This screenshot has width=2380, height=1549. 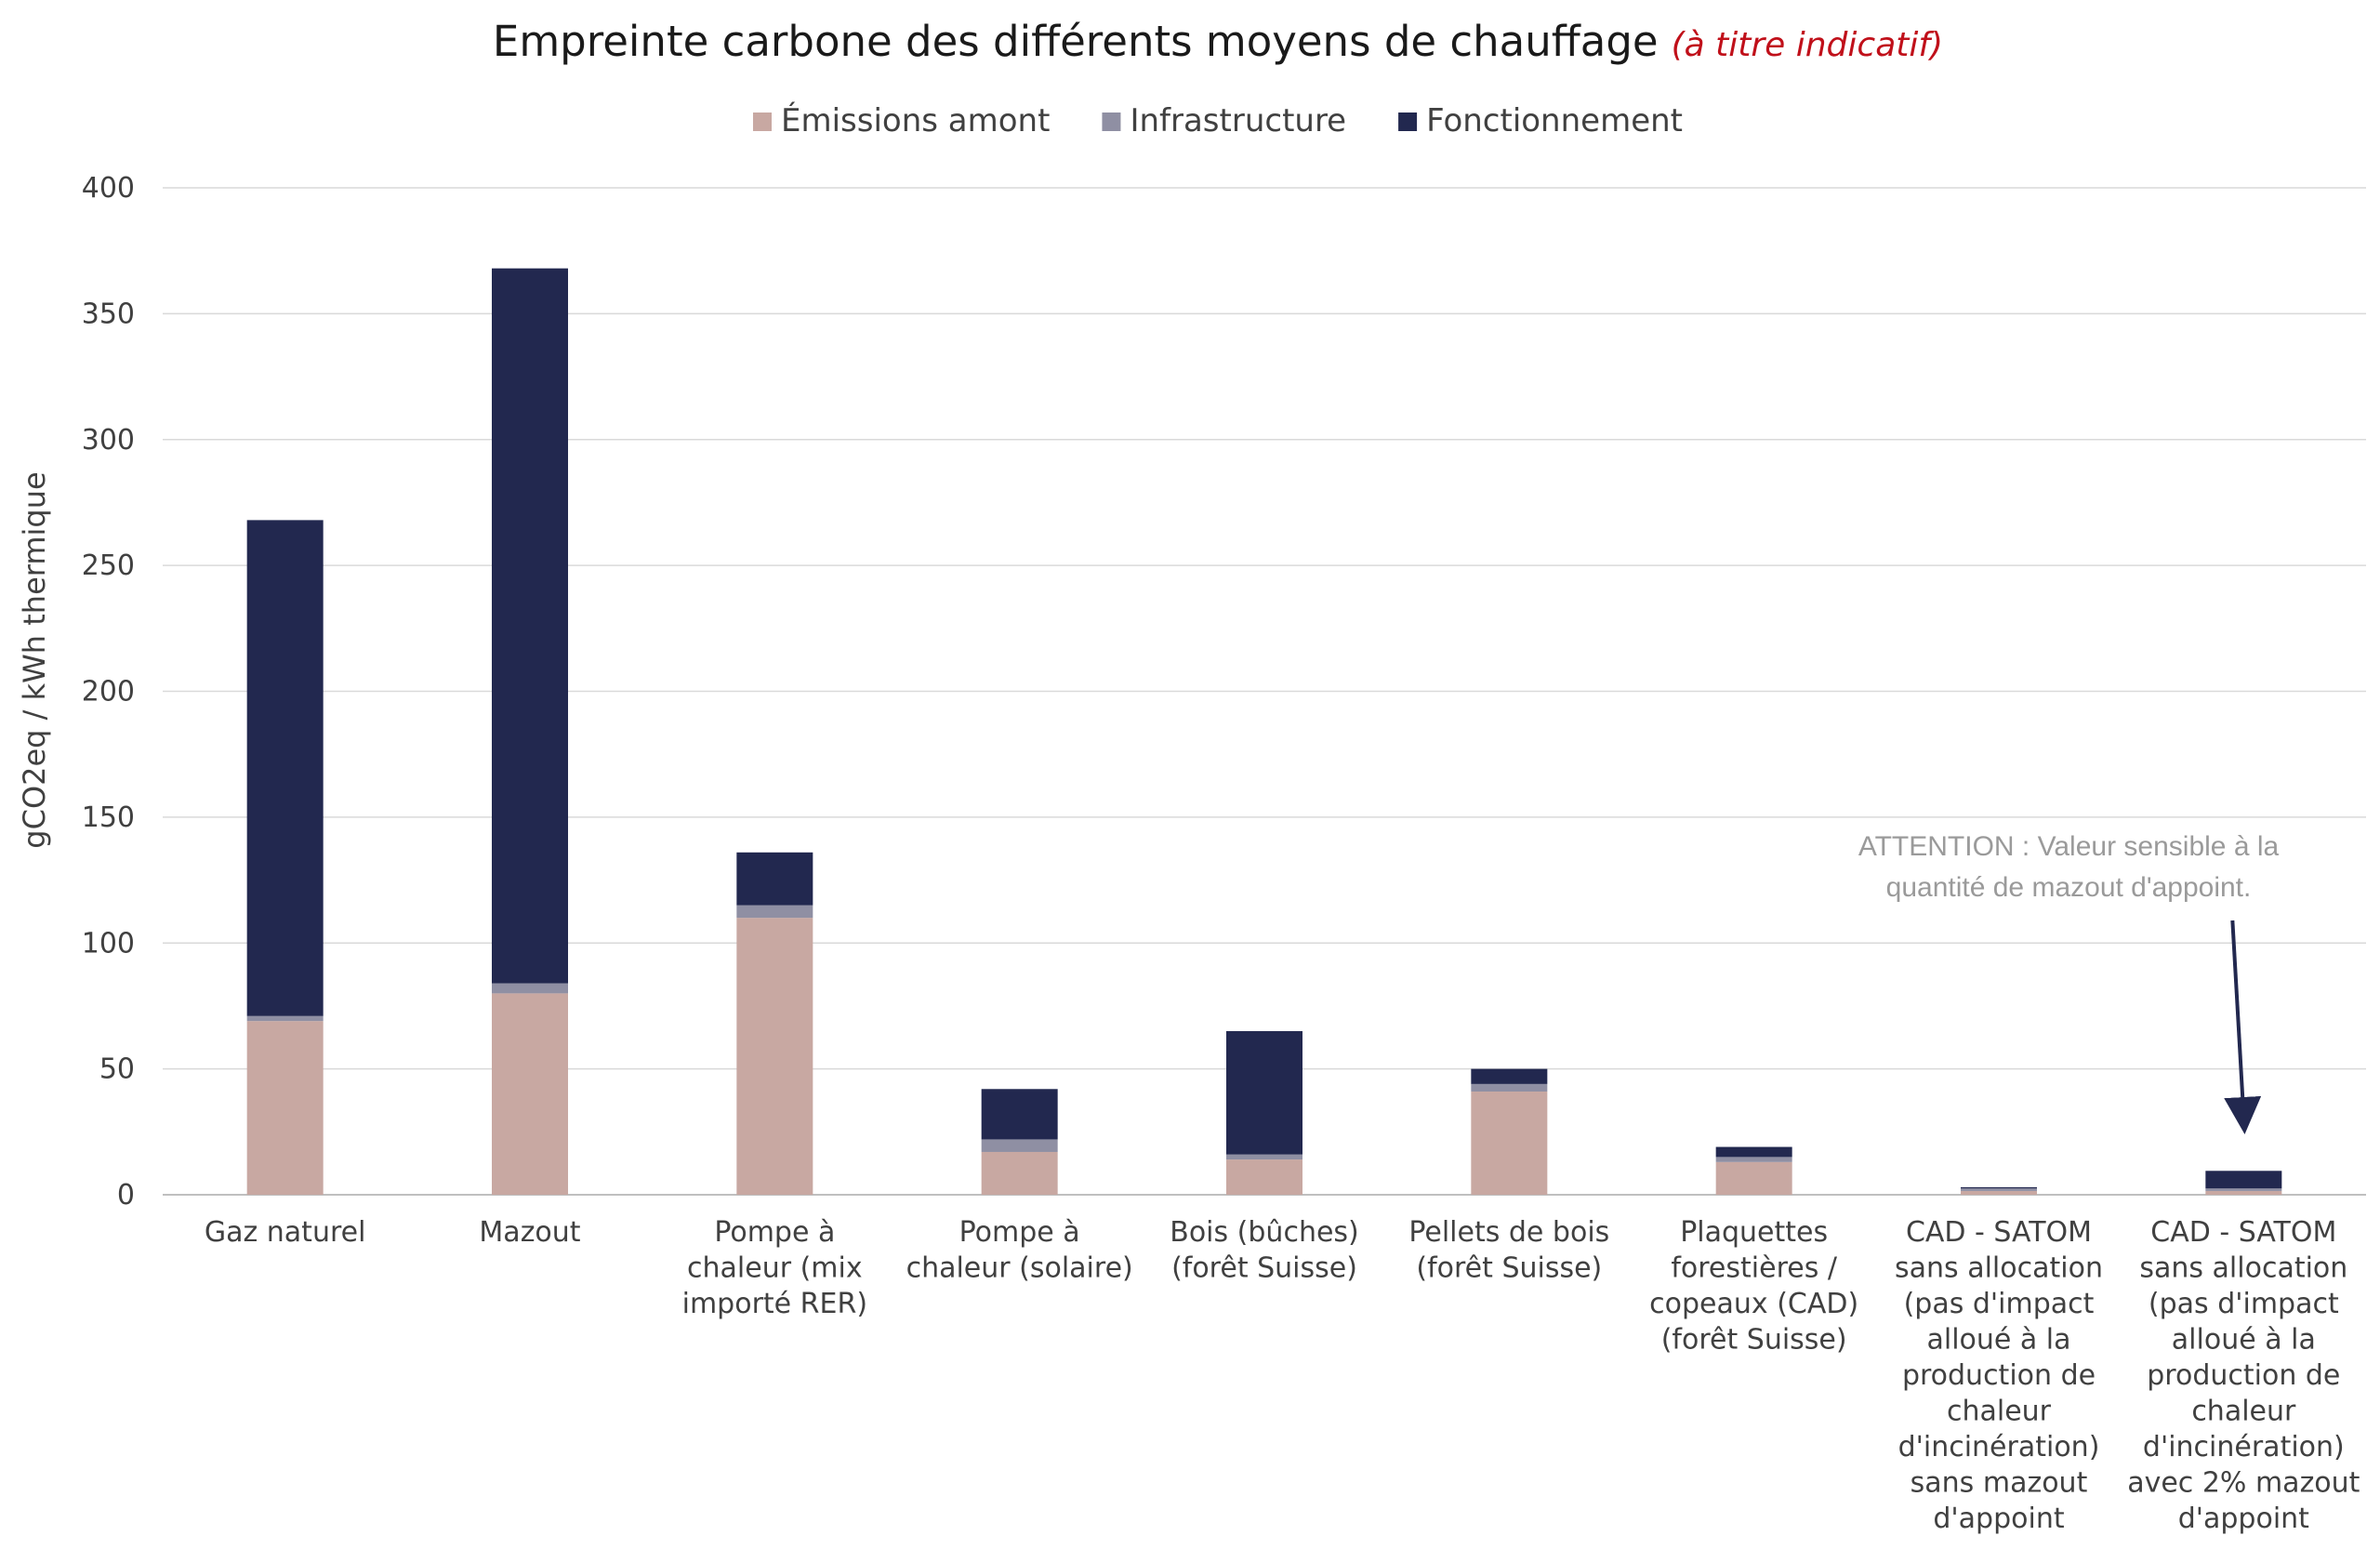 What do you see at coordinates (915, 120) in the screenshot?
I see `legend-label: Émissions amont` at bounding box center [915, 120].